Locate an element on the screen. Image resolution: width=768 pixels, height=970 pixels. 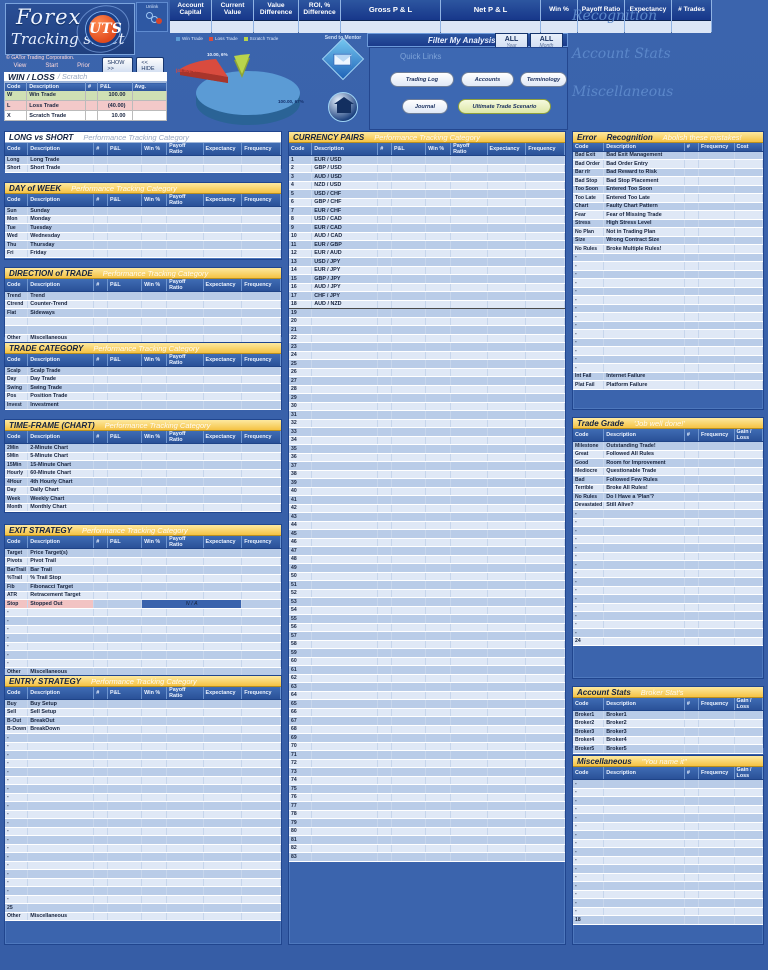
table-cell: Terrible is located at coordinates (589, 488).